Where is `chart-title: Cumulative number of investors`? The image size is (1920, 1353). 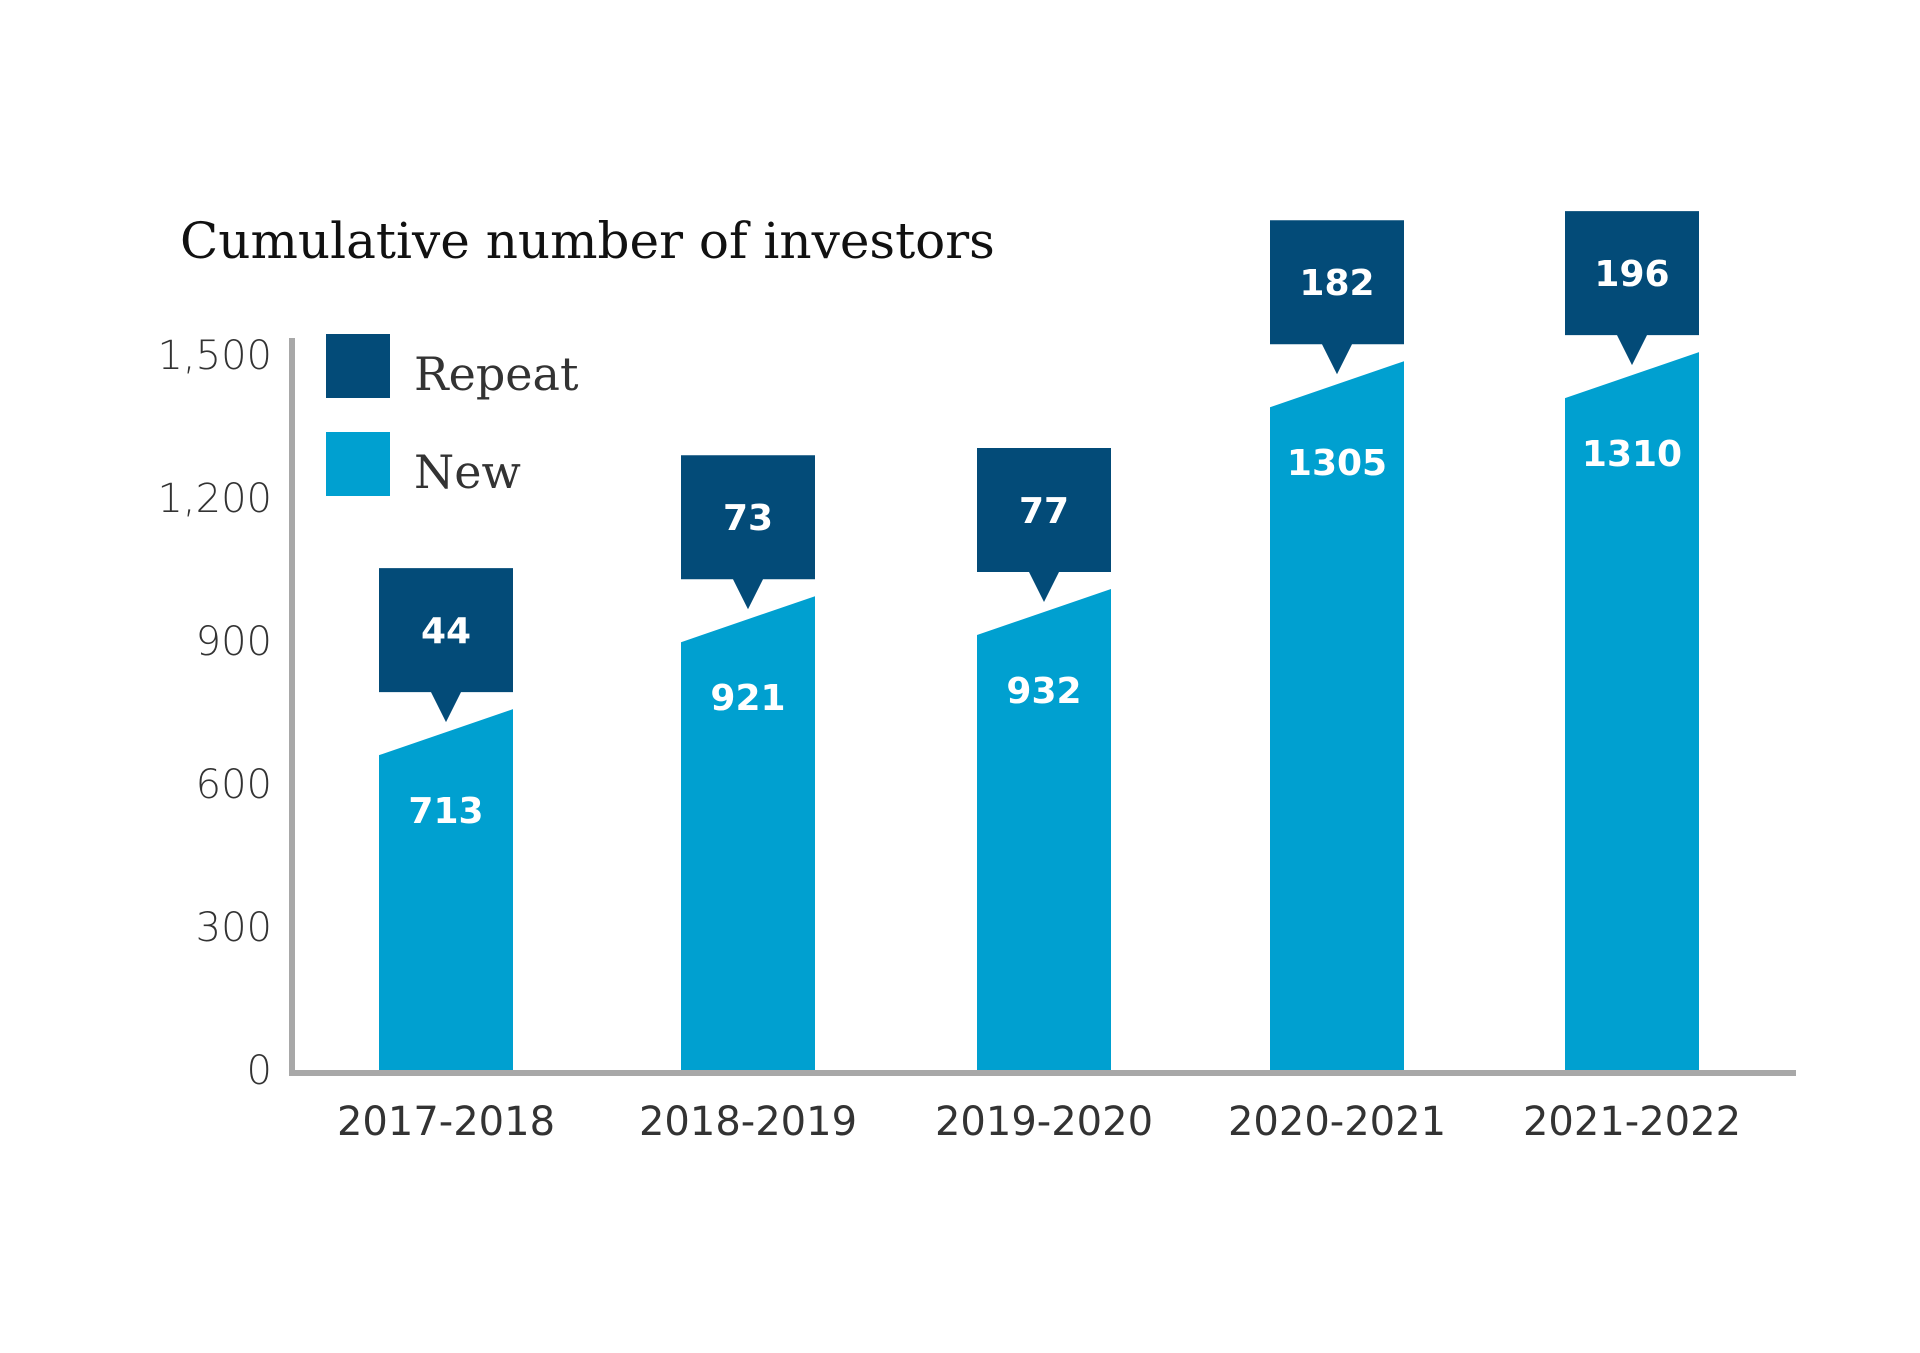
chart-title: Cumulative number of investors is located at coordinates (587, 241).